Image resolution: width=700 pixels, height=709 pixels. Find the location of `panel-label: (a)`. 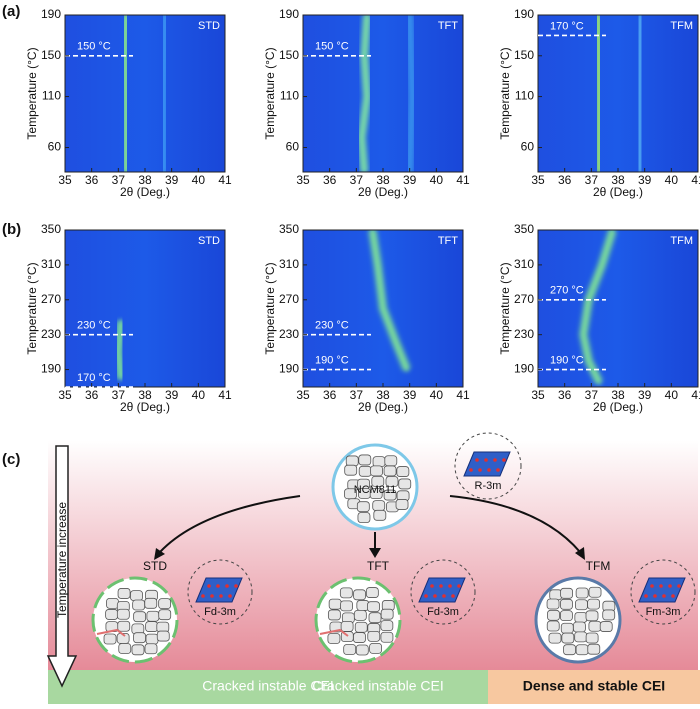

panel-label: (a) is located at coordinates (11, 11).